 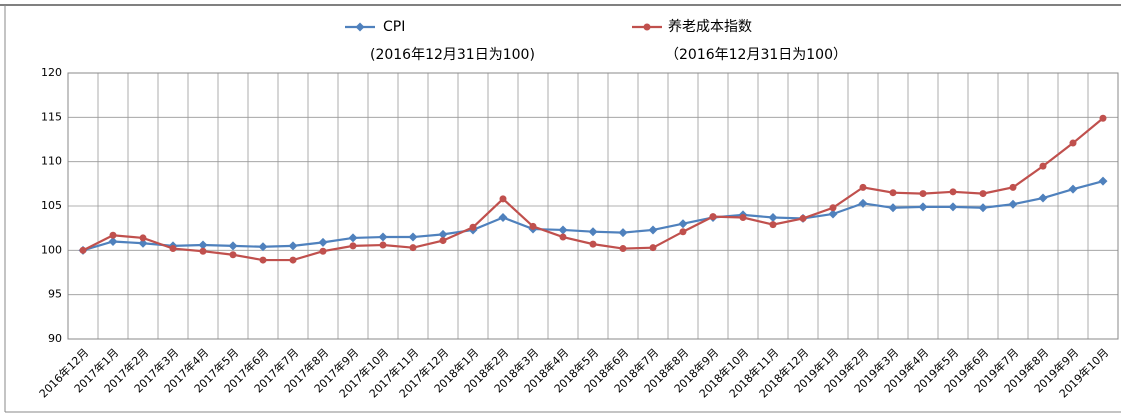 I want to click on y-tick-label: 110, so click(x=51, y=161).